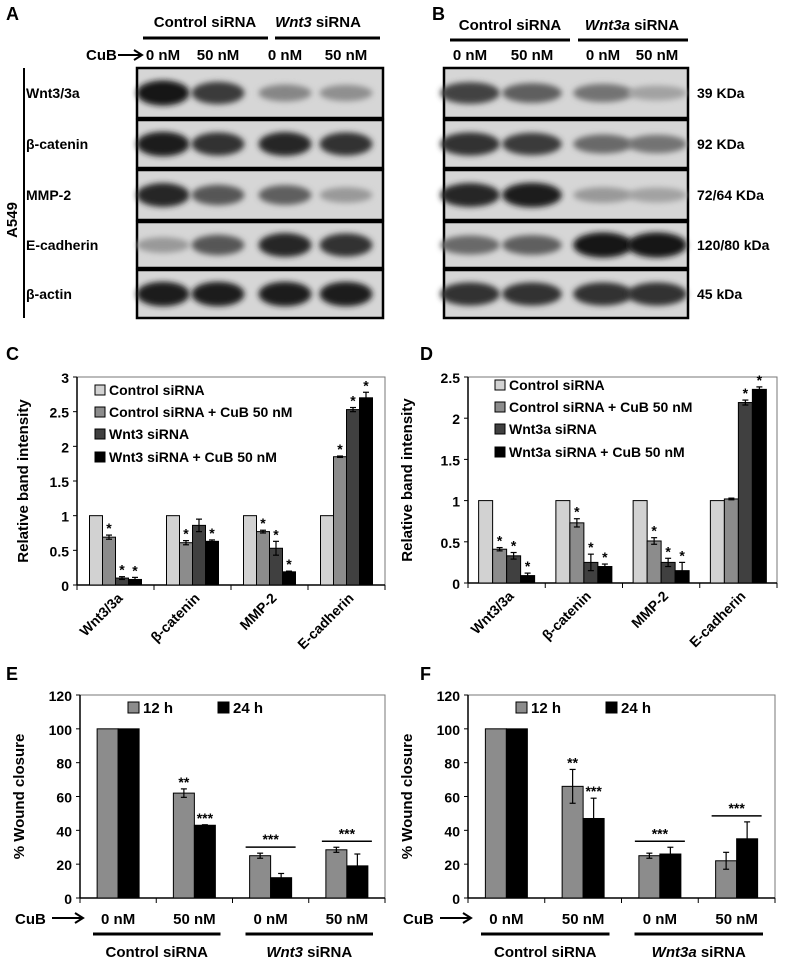 The height and width of the screenshot is (963, 787). I want to click on category-label: E-cadherin, so click(325, 621).